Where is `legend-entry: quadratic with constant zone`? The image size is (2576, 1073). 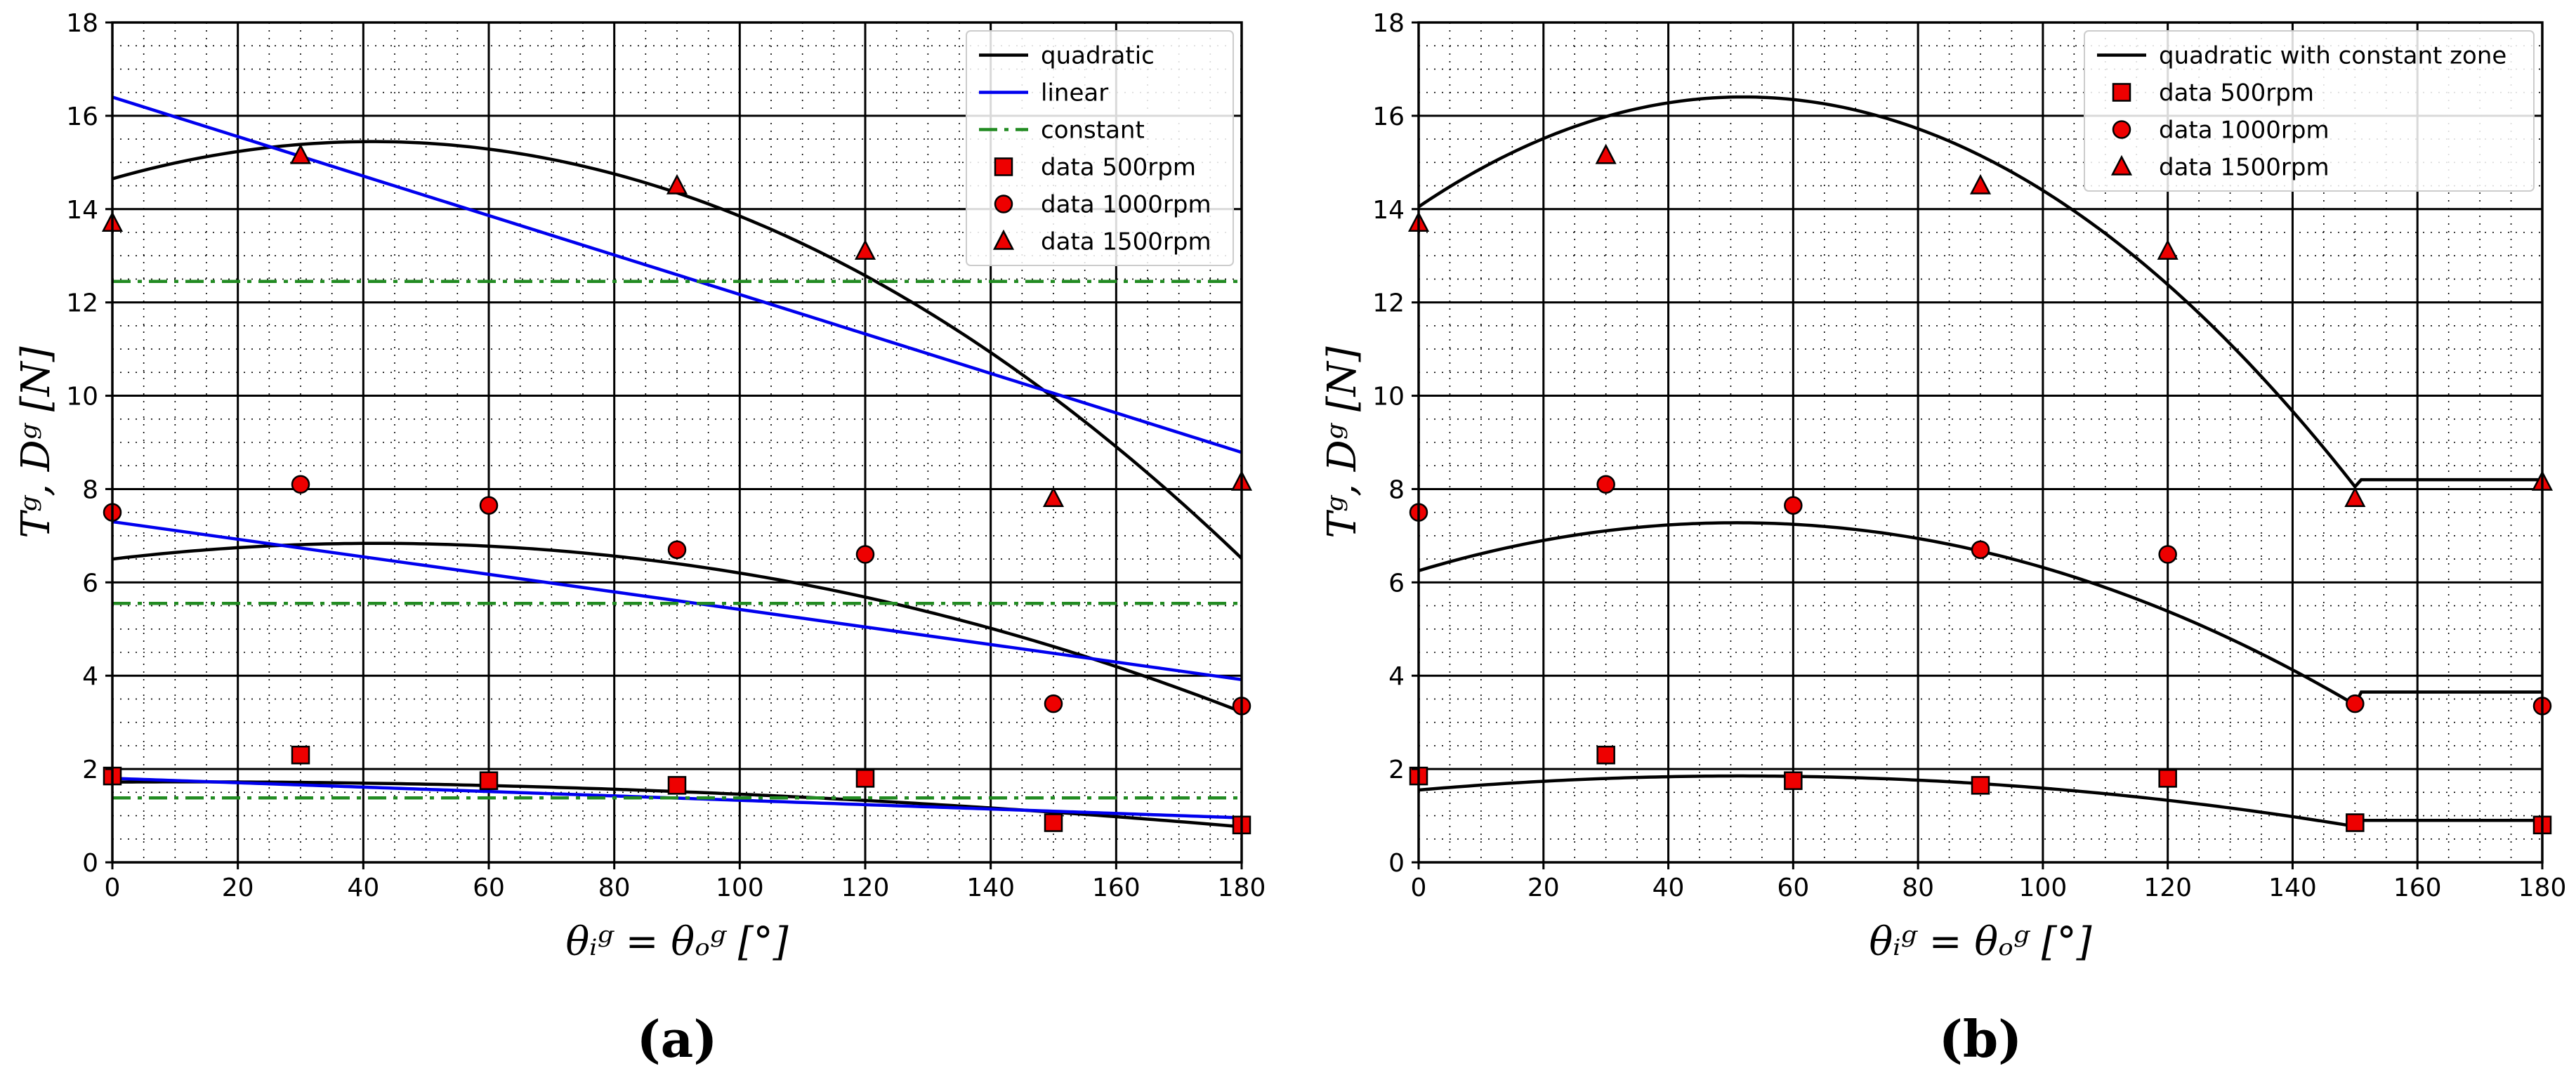
legend-entry: quadratic with constant zone is located at coordinates (2332, 56).